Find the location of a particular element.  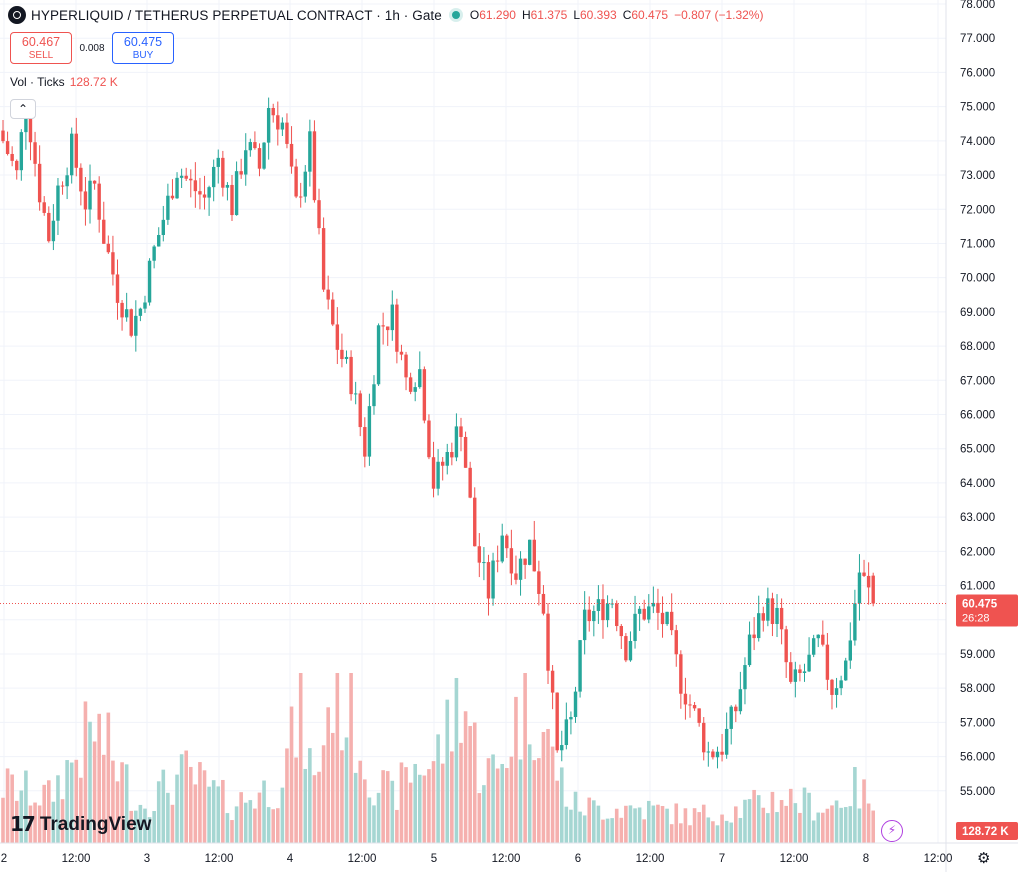

spread-value: 0.008 is located at coordinates (92, 48).